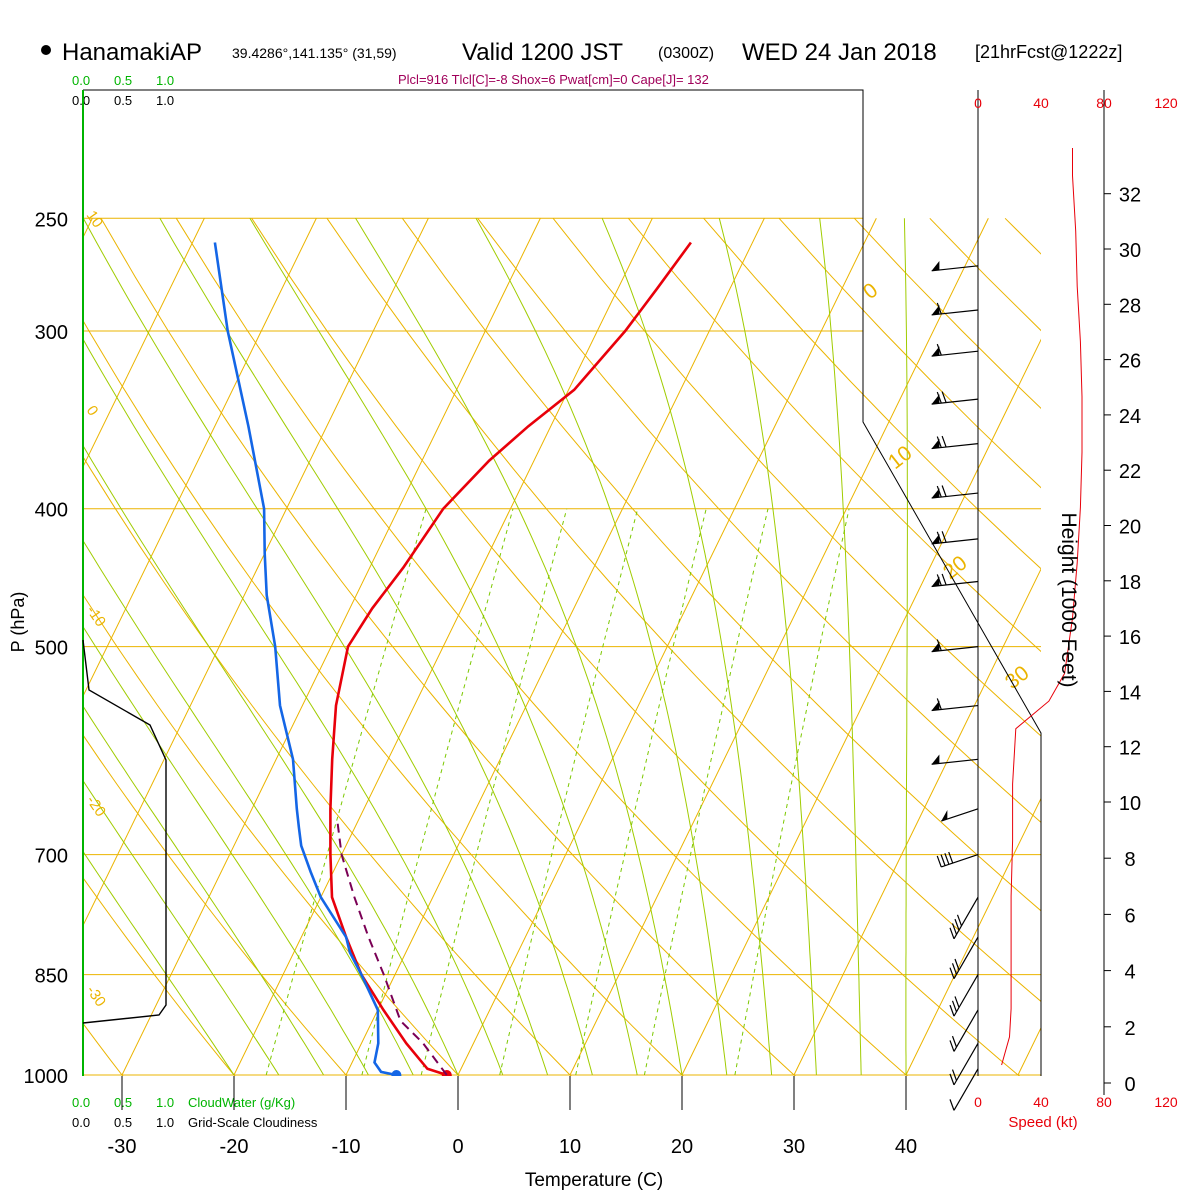 The image size is (1200, 1200). What do you see at coordinates (51, 977) in the screenshot?
I see `pressure-tick-850: 850` at bounding box center [51, 977].